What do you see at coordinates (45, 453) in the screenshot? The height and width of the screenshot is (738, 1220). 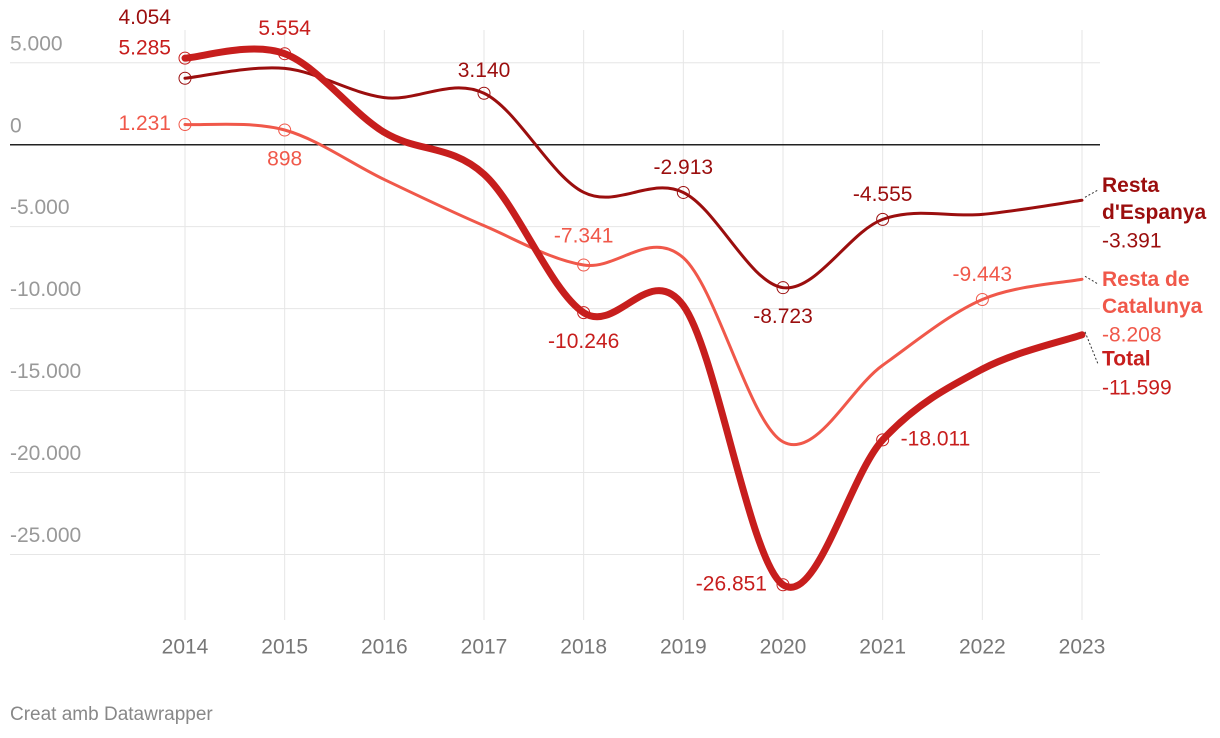 I see `y-tick-label: -20.000` at bounding box center [45, 453].